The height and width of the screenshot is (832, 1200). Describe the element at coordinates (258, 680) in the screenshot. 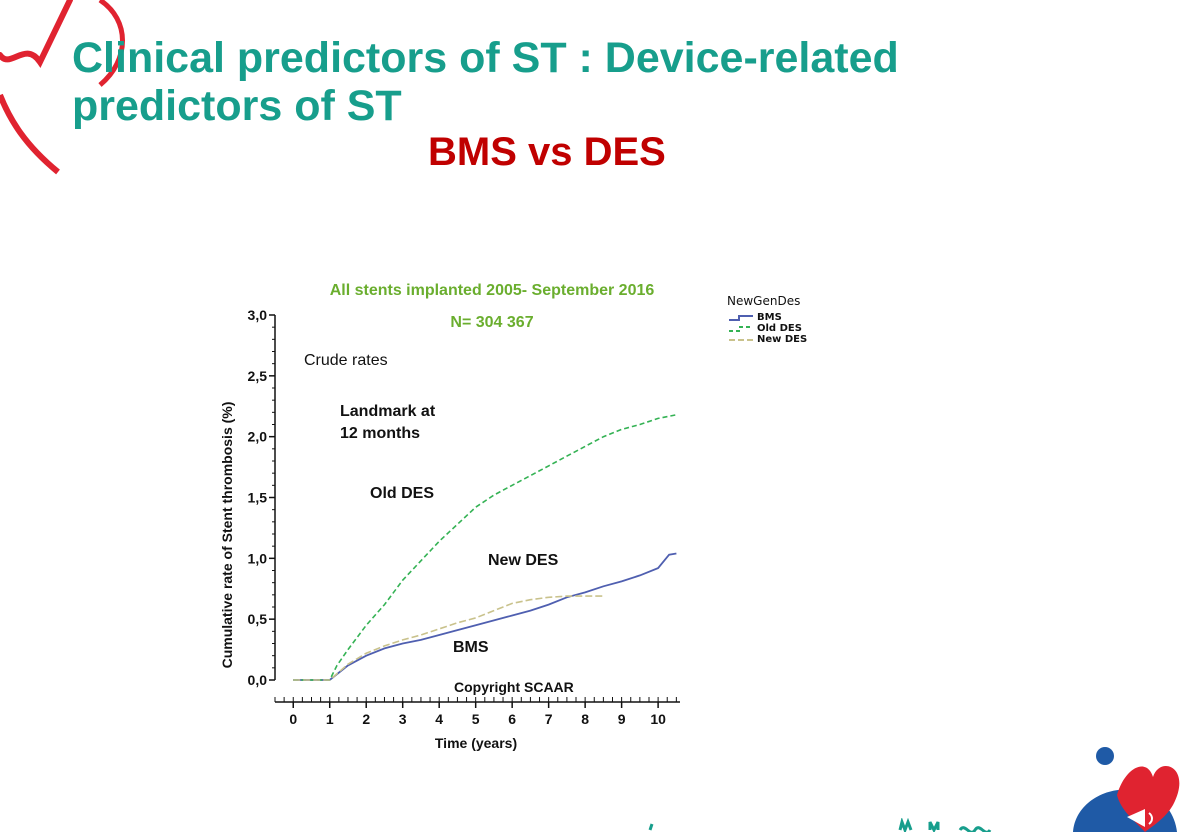

I see `y-tick-label: 0,0` at that location.